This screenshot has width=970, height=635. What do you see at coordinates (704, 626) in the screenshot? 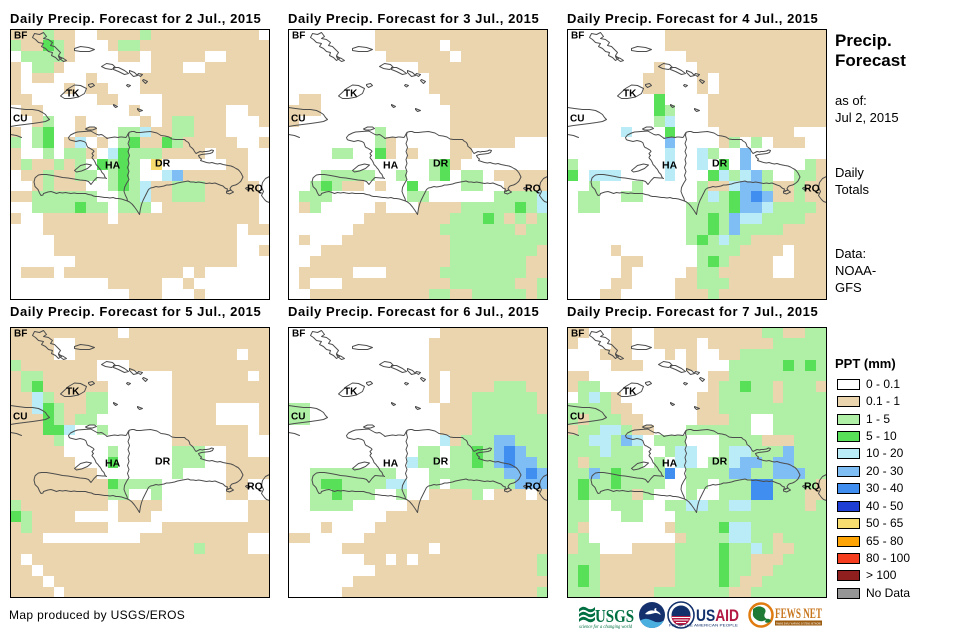
I see `svg-text: FROM THE AMERICAN PEOPLE` at bounding box center [704, 626].